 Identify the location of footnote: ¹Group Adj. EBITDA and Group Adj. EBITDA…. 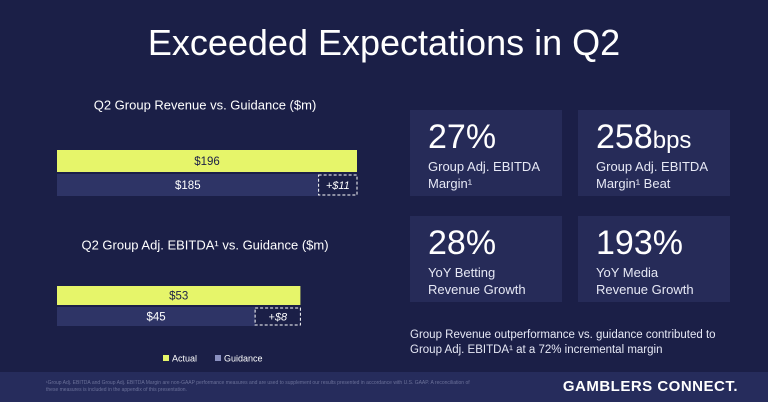
(258, 386).